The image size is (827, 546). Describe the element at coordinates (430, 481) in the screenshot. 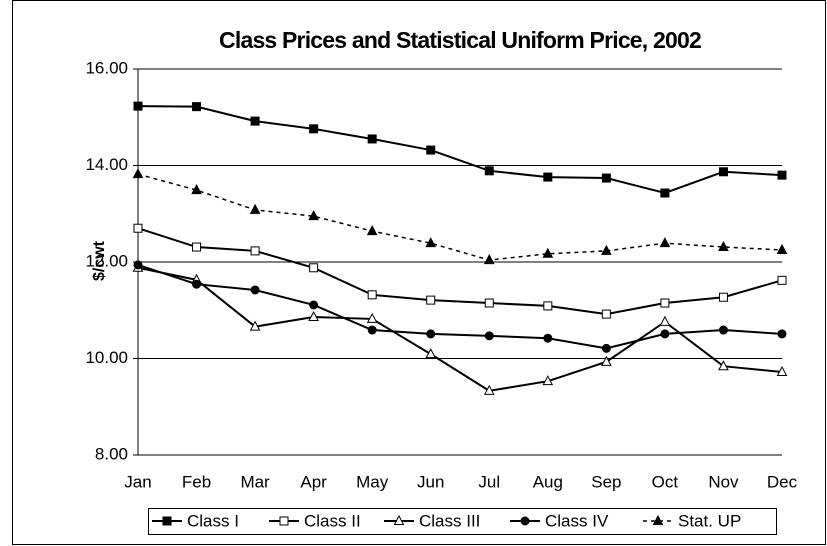

I see `x-tick-label: Jun` at that location.